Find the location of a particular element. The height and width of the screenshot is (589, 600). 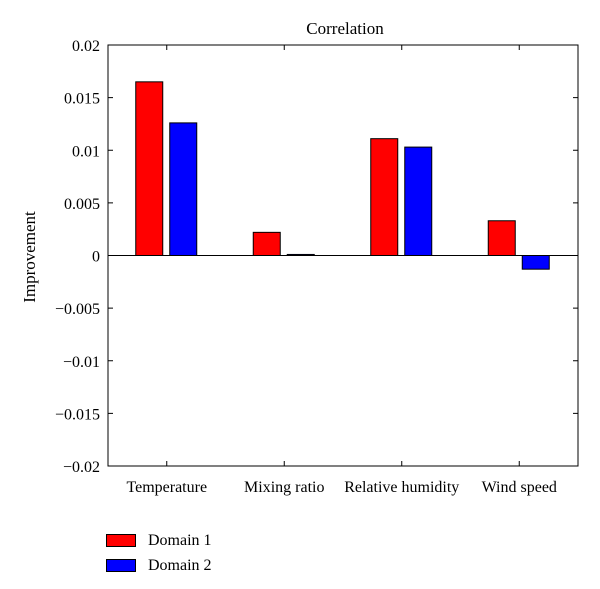

legend-item-domain-1: Domain 1 is located at coordinates (159, 540).